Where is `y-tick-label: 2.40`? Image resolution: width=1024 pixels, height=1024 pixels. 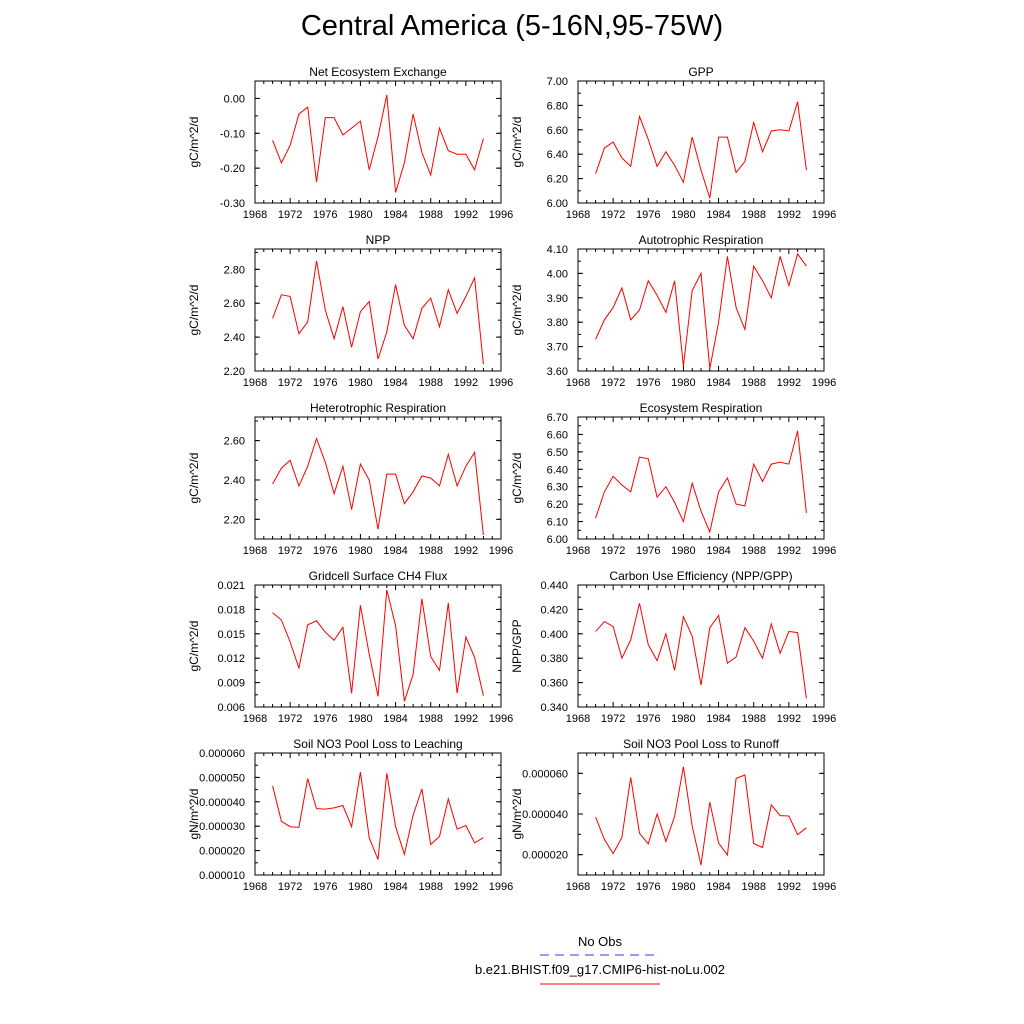
y-tick-label: 2.40 is located at coordinates (234, 481).